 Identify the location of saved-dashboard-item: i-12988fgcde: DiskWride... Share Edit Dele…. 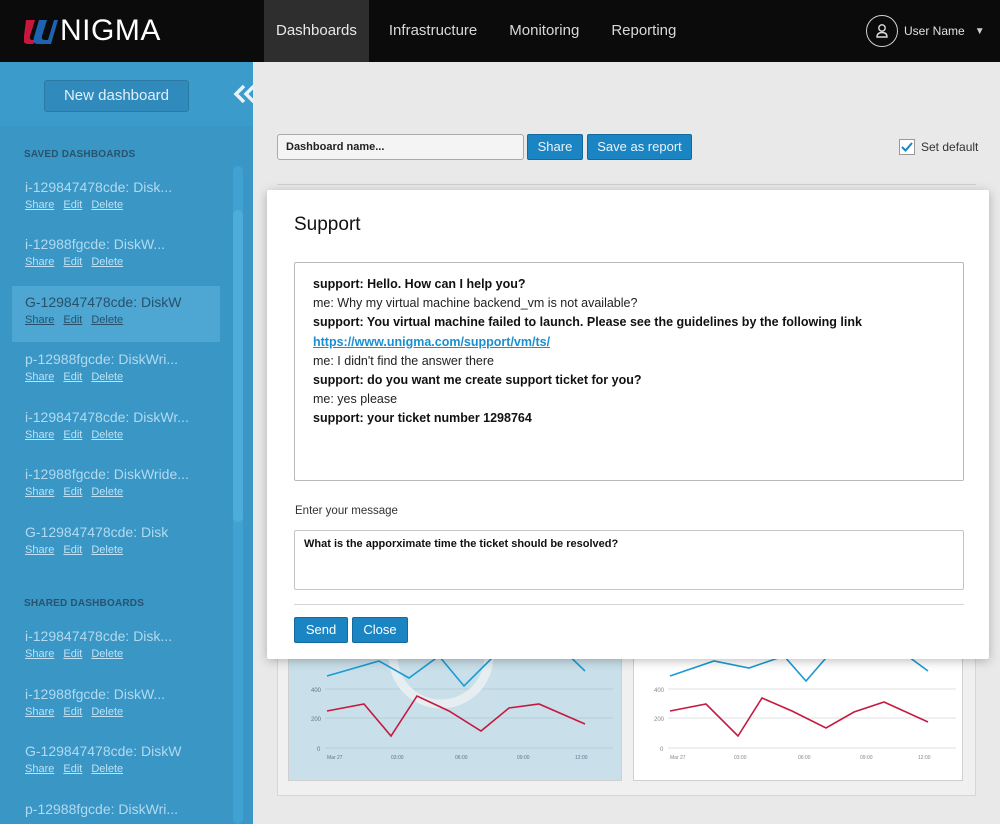
(116, 486).